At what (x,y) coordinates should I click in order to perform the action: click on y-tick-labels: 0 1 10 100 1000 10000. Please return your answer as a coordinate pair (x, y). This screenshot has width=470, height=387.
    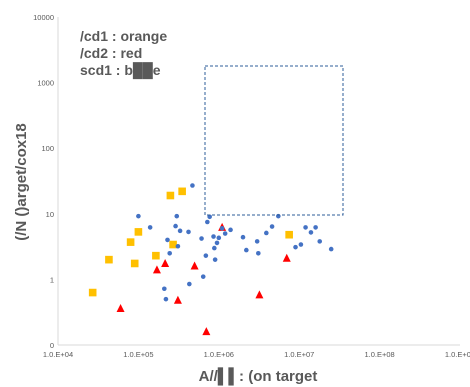
    Looking at the image, I should click on (43, 181).